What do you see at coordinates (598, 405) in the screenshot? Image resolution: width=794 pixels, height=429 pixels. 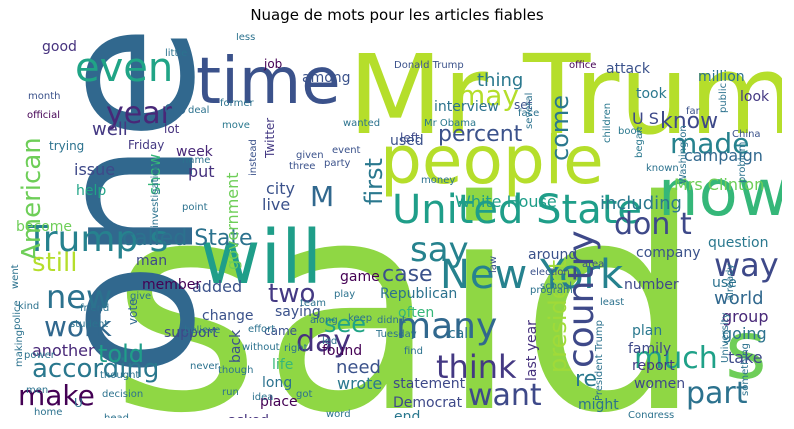 I see `word-might: might` at bounding box center [598, 405].